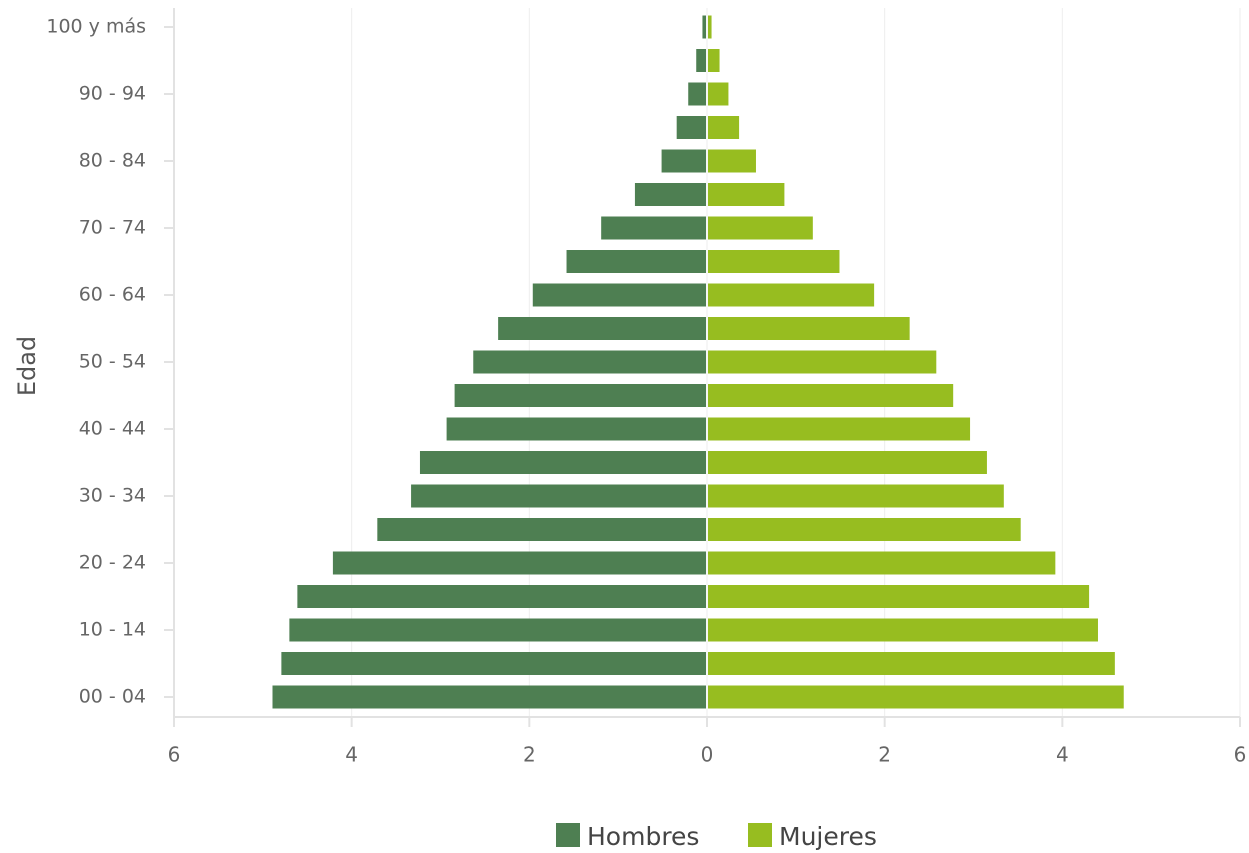 The width and height of the screenshot is (1249, 853). Describe the element at coordinates (716, 836) in the screenshot. I see `legend: Hombres Mujeres` at that location.